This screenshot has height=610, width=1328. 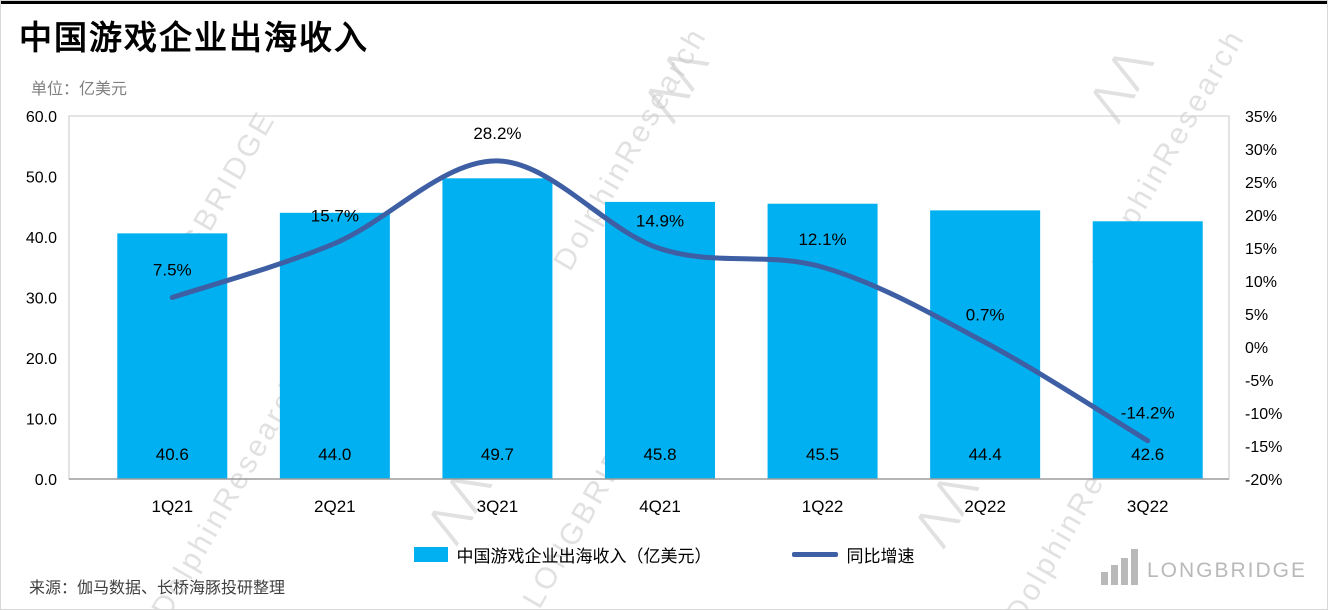 What do you see at coordinates (1147, 454) in the screenshot?
I see `bar-value-label: 42.6` at bounding box center [1147, 454].